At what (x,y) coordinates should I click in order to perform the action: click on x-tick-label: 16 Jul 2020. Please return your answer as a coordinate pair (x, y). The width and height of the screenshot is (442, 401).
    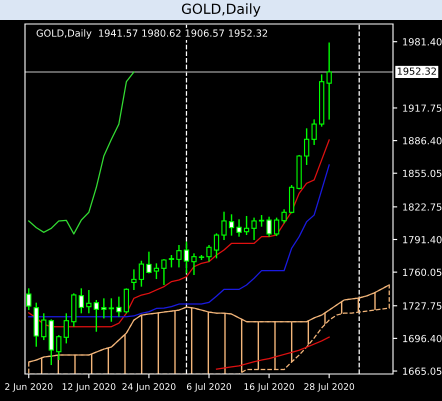
    Looking at the image, I should click on (269, 387).